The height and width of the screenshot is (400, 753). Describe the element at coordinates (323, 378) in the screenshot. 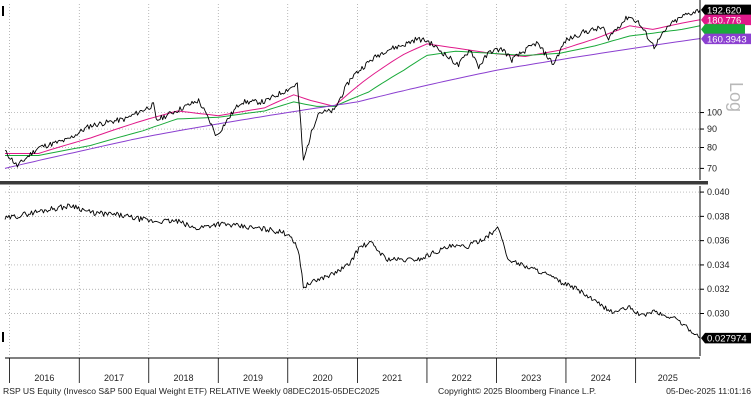

I see `x-tick-label: 2020` at that location.